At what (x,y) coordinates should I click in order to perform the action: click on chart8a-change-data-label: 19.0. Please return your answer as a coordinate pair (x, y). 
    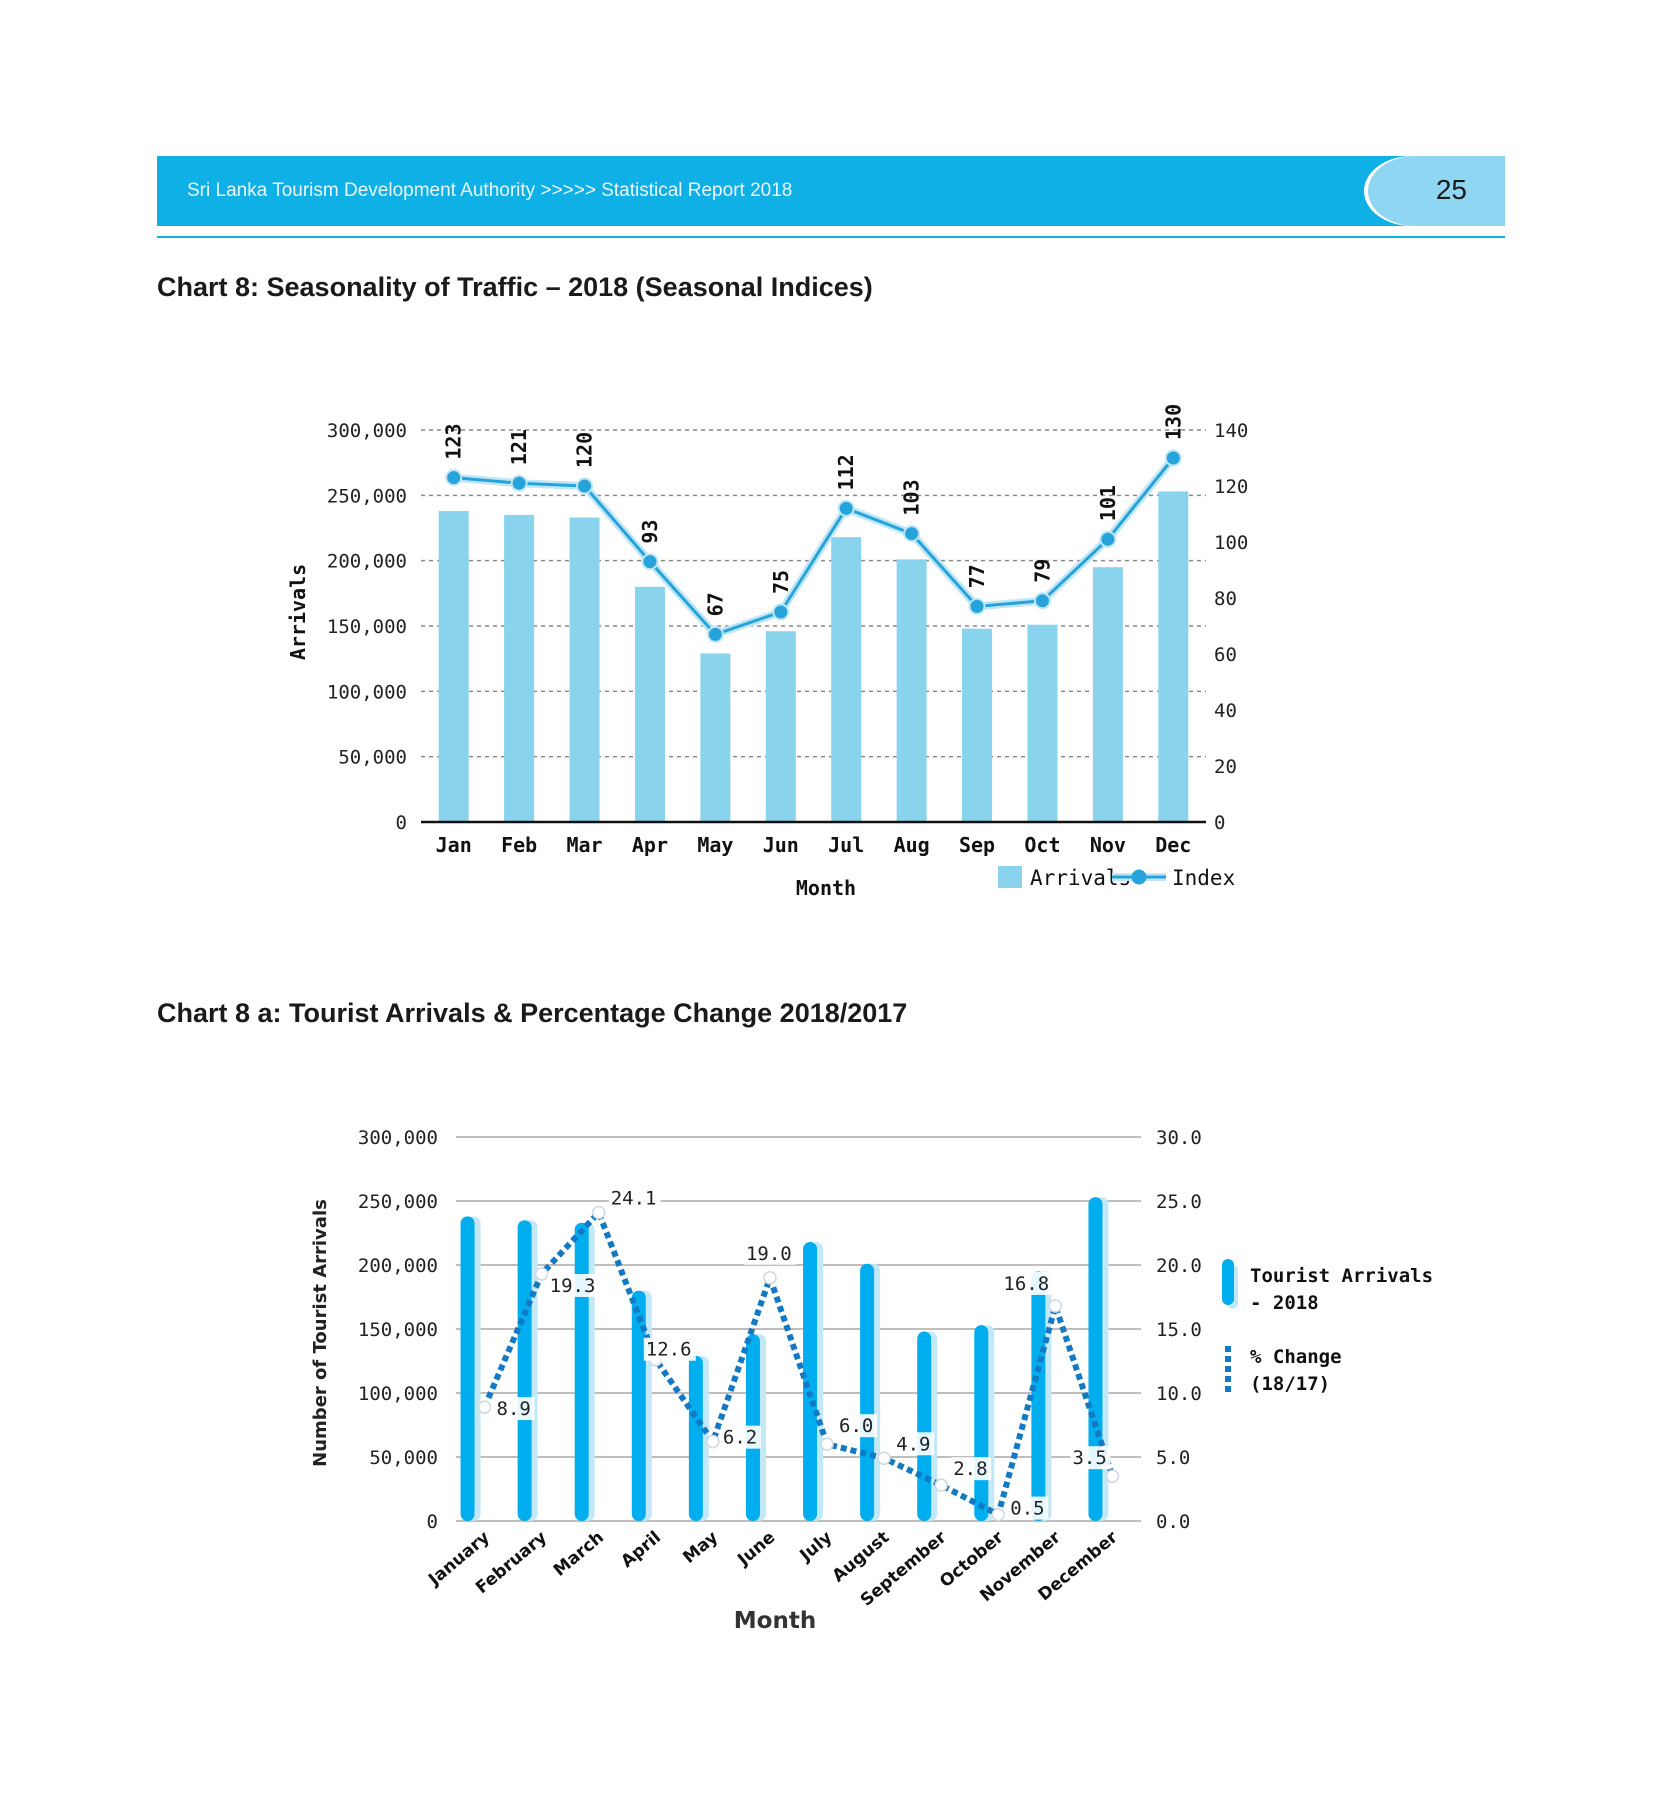
    Looking at the image, I should click on (769, 1254).